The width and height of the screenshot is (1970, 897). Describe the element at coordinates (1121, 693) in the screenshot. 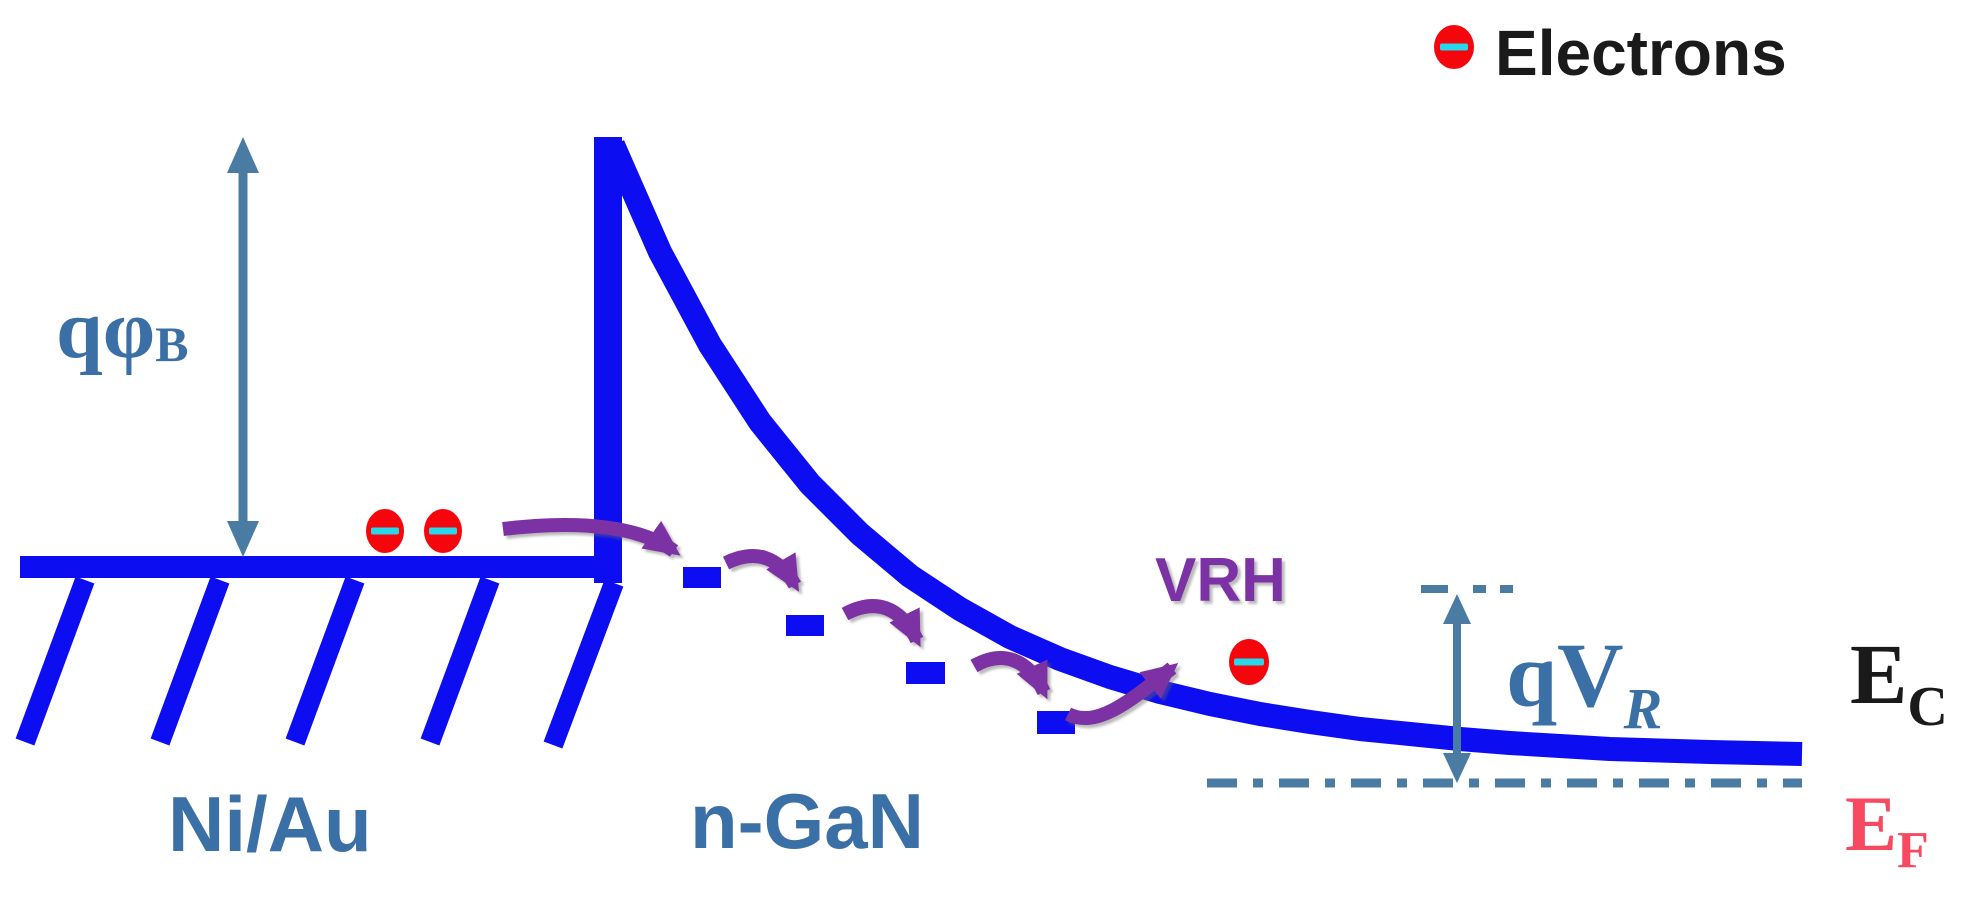

I see `vrh-hop-arrow` at that location.